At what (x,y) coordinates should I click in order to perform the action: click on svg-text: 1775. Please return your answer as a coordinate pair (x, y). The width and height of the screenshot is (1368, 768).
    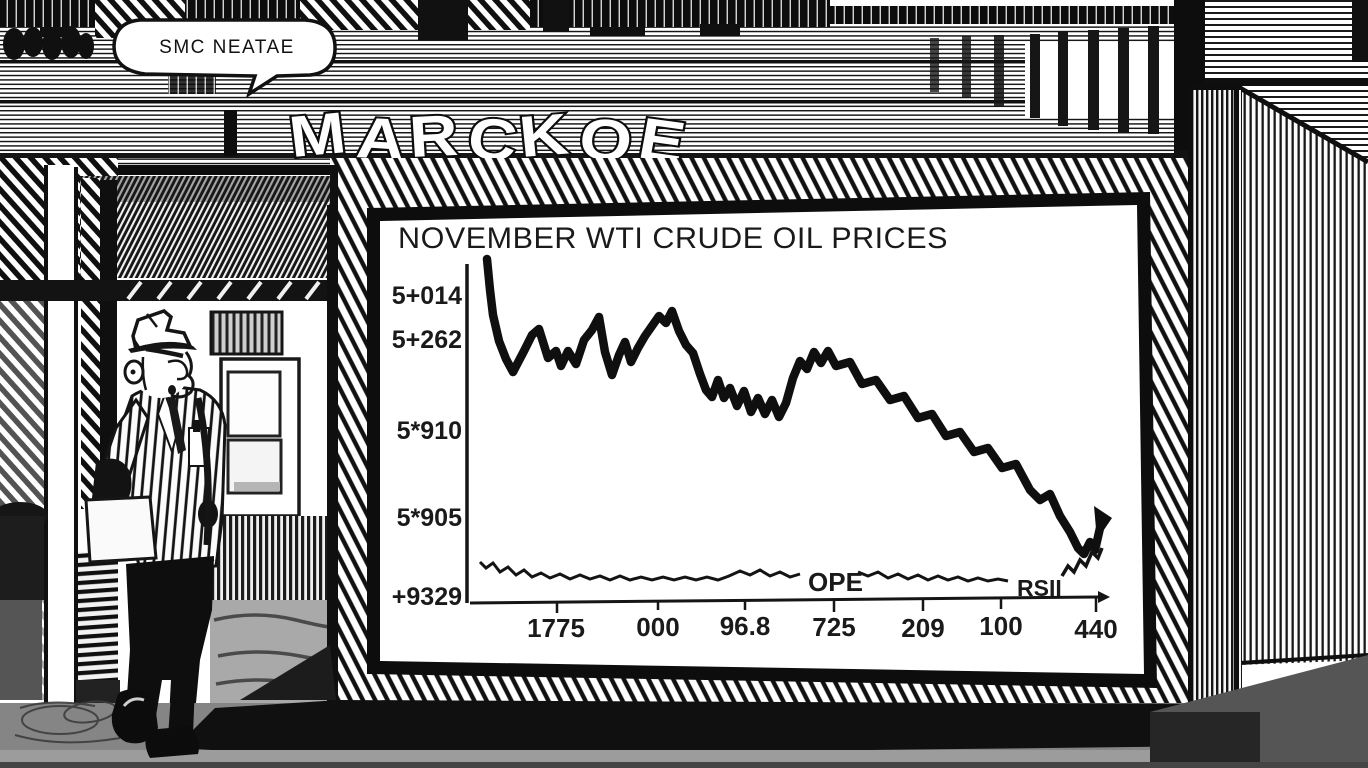
    Looking at the image, I should click on (556, 628).